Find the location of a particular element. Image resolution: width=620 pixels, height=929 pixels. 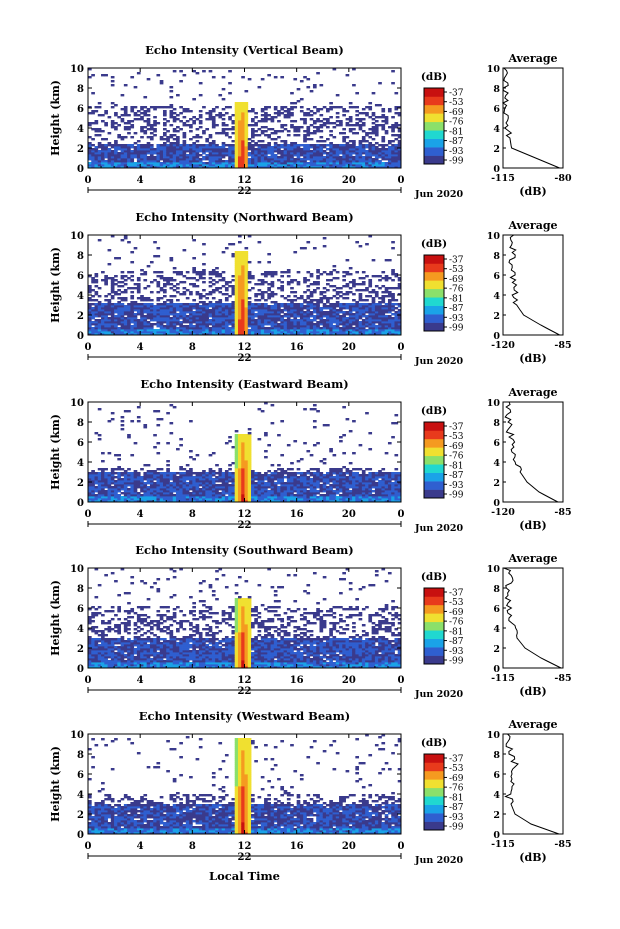

y-tick-label: 8 is located at coordinates (80, 256).